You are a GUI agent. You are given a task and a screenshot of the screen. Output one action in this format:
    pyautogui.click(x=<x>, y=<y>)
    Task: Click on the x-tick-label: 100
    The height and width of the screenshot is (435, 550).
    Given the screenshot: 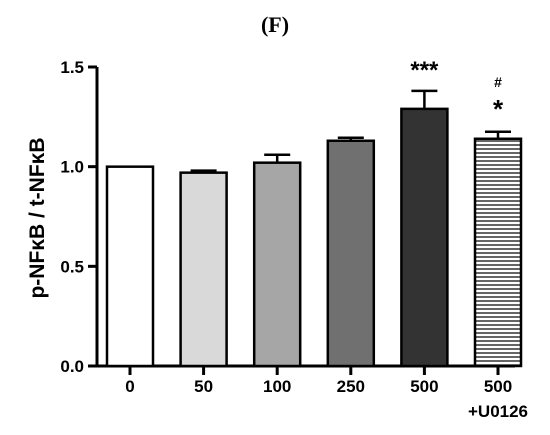 What is the action you would take?
    pyautogui.click(x=277, y=386)
    